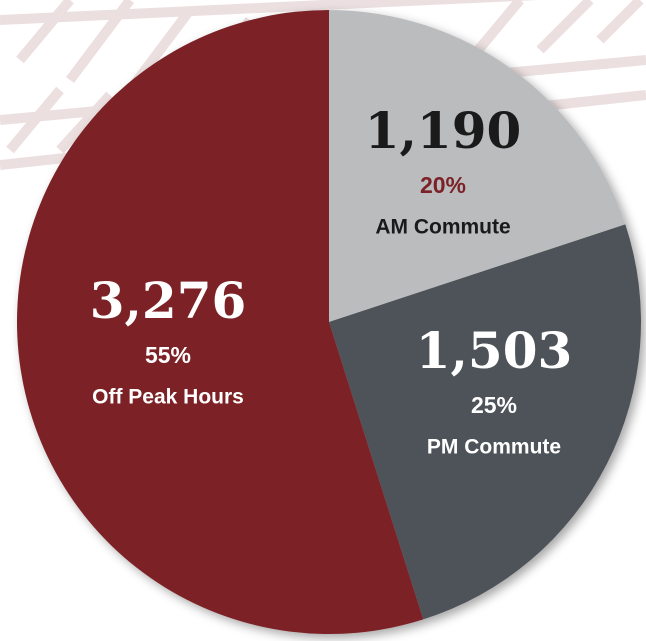 The height and width of the screenshot is (641, 646). I want to click on value-label: 1,503, so click(494, 350).